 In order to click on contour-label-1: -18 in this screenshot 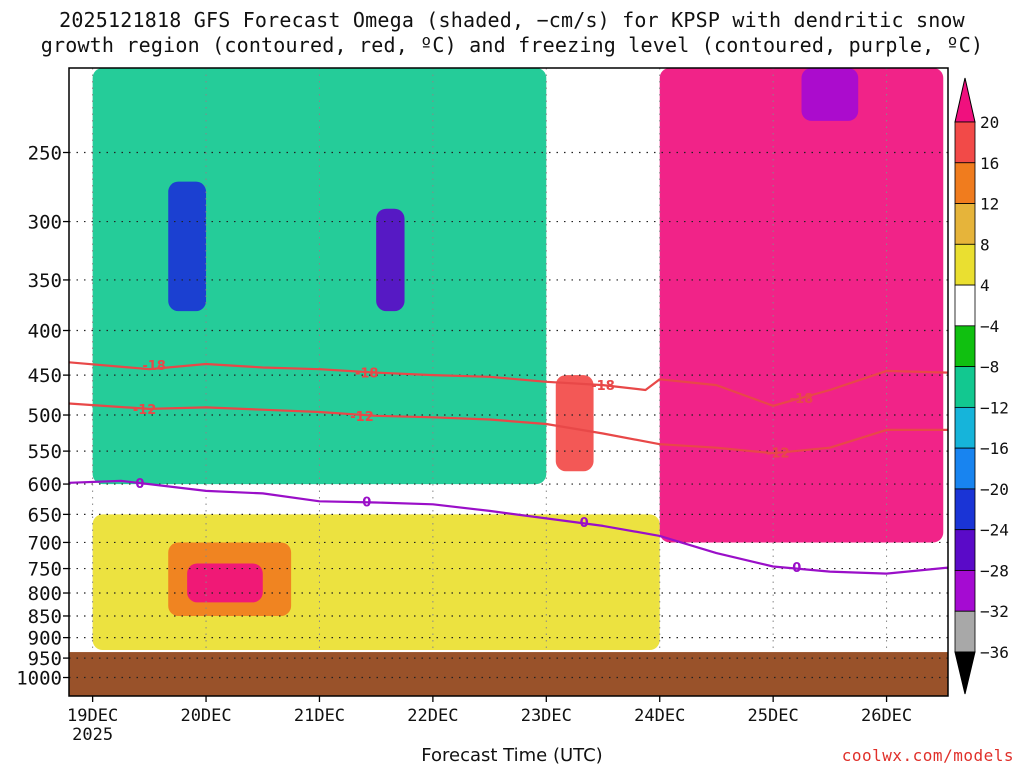, I will do `click(367, 374)`.